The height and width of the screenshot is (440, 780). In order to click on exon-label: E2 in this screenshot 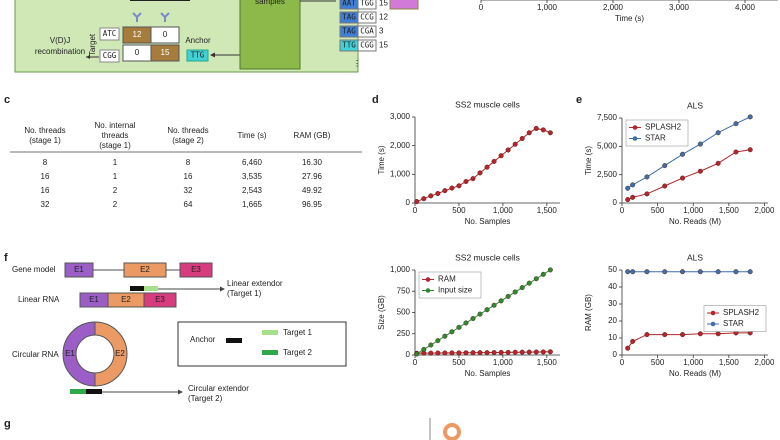, I will do `click(145, 269)`.